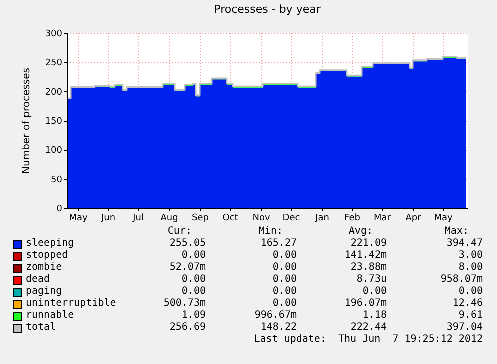  What do you see at coordinates (383, 219) in the screenshot?
I see `x-tick-label: Mar` at bounding box center [383, 219].